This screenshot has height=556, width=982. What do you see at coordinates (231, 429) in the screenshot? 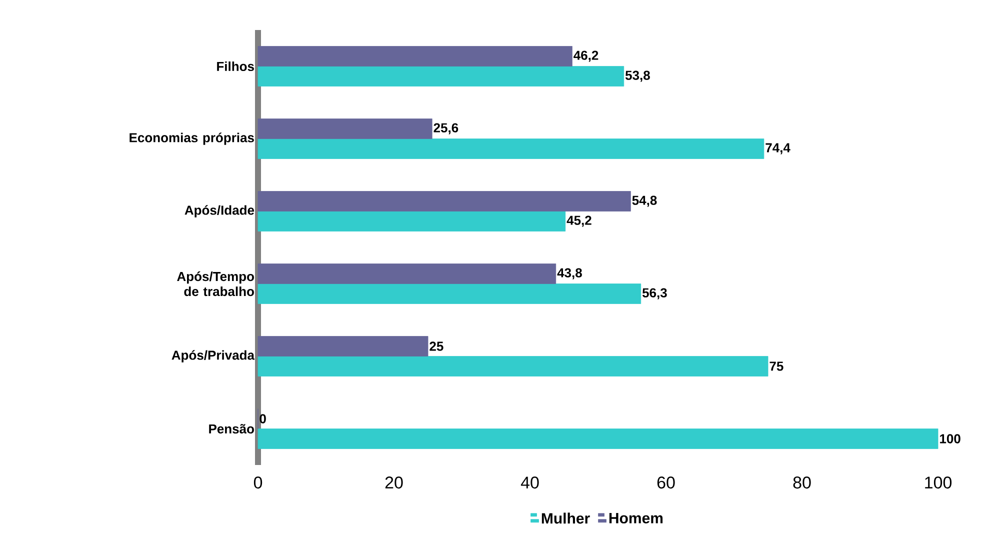
I see `y-tick-label: Pensão` at bounding box center [231, 429].